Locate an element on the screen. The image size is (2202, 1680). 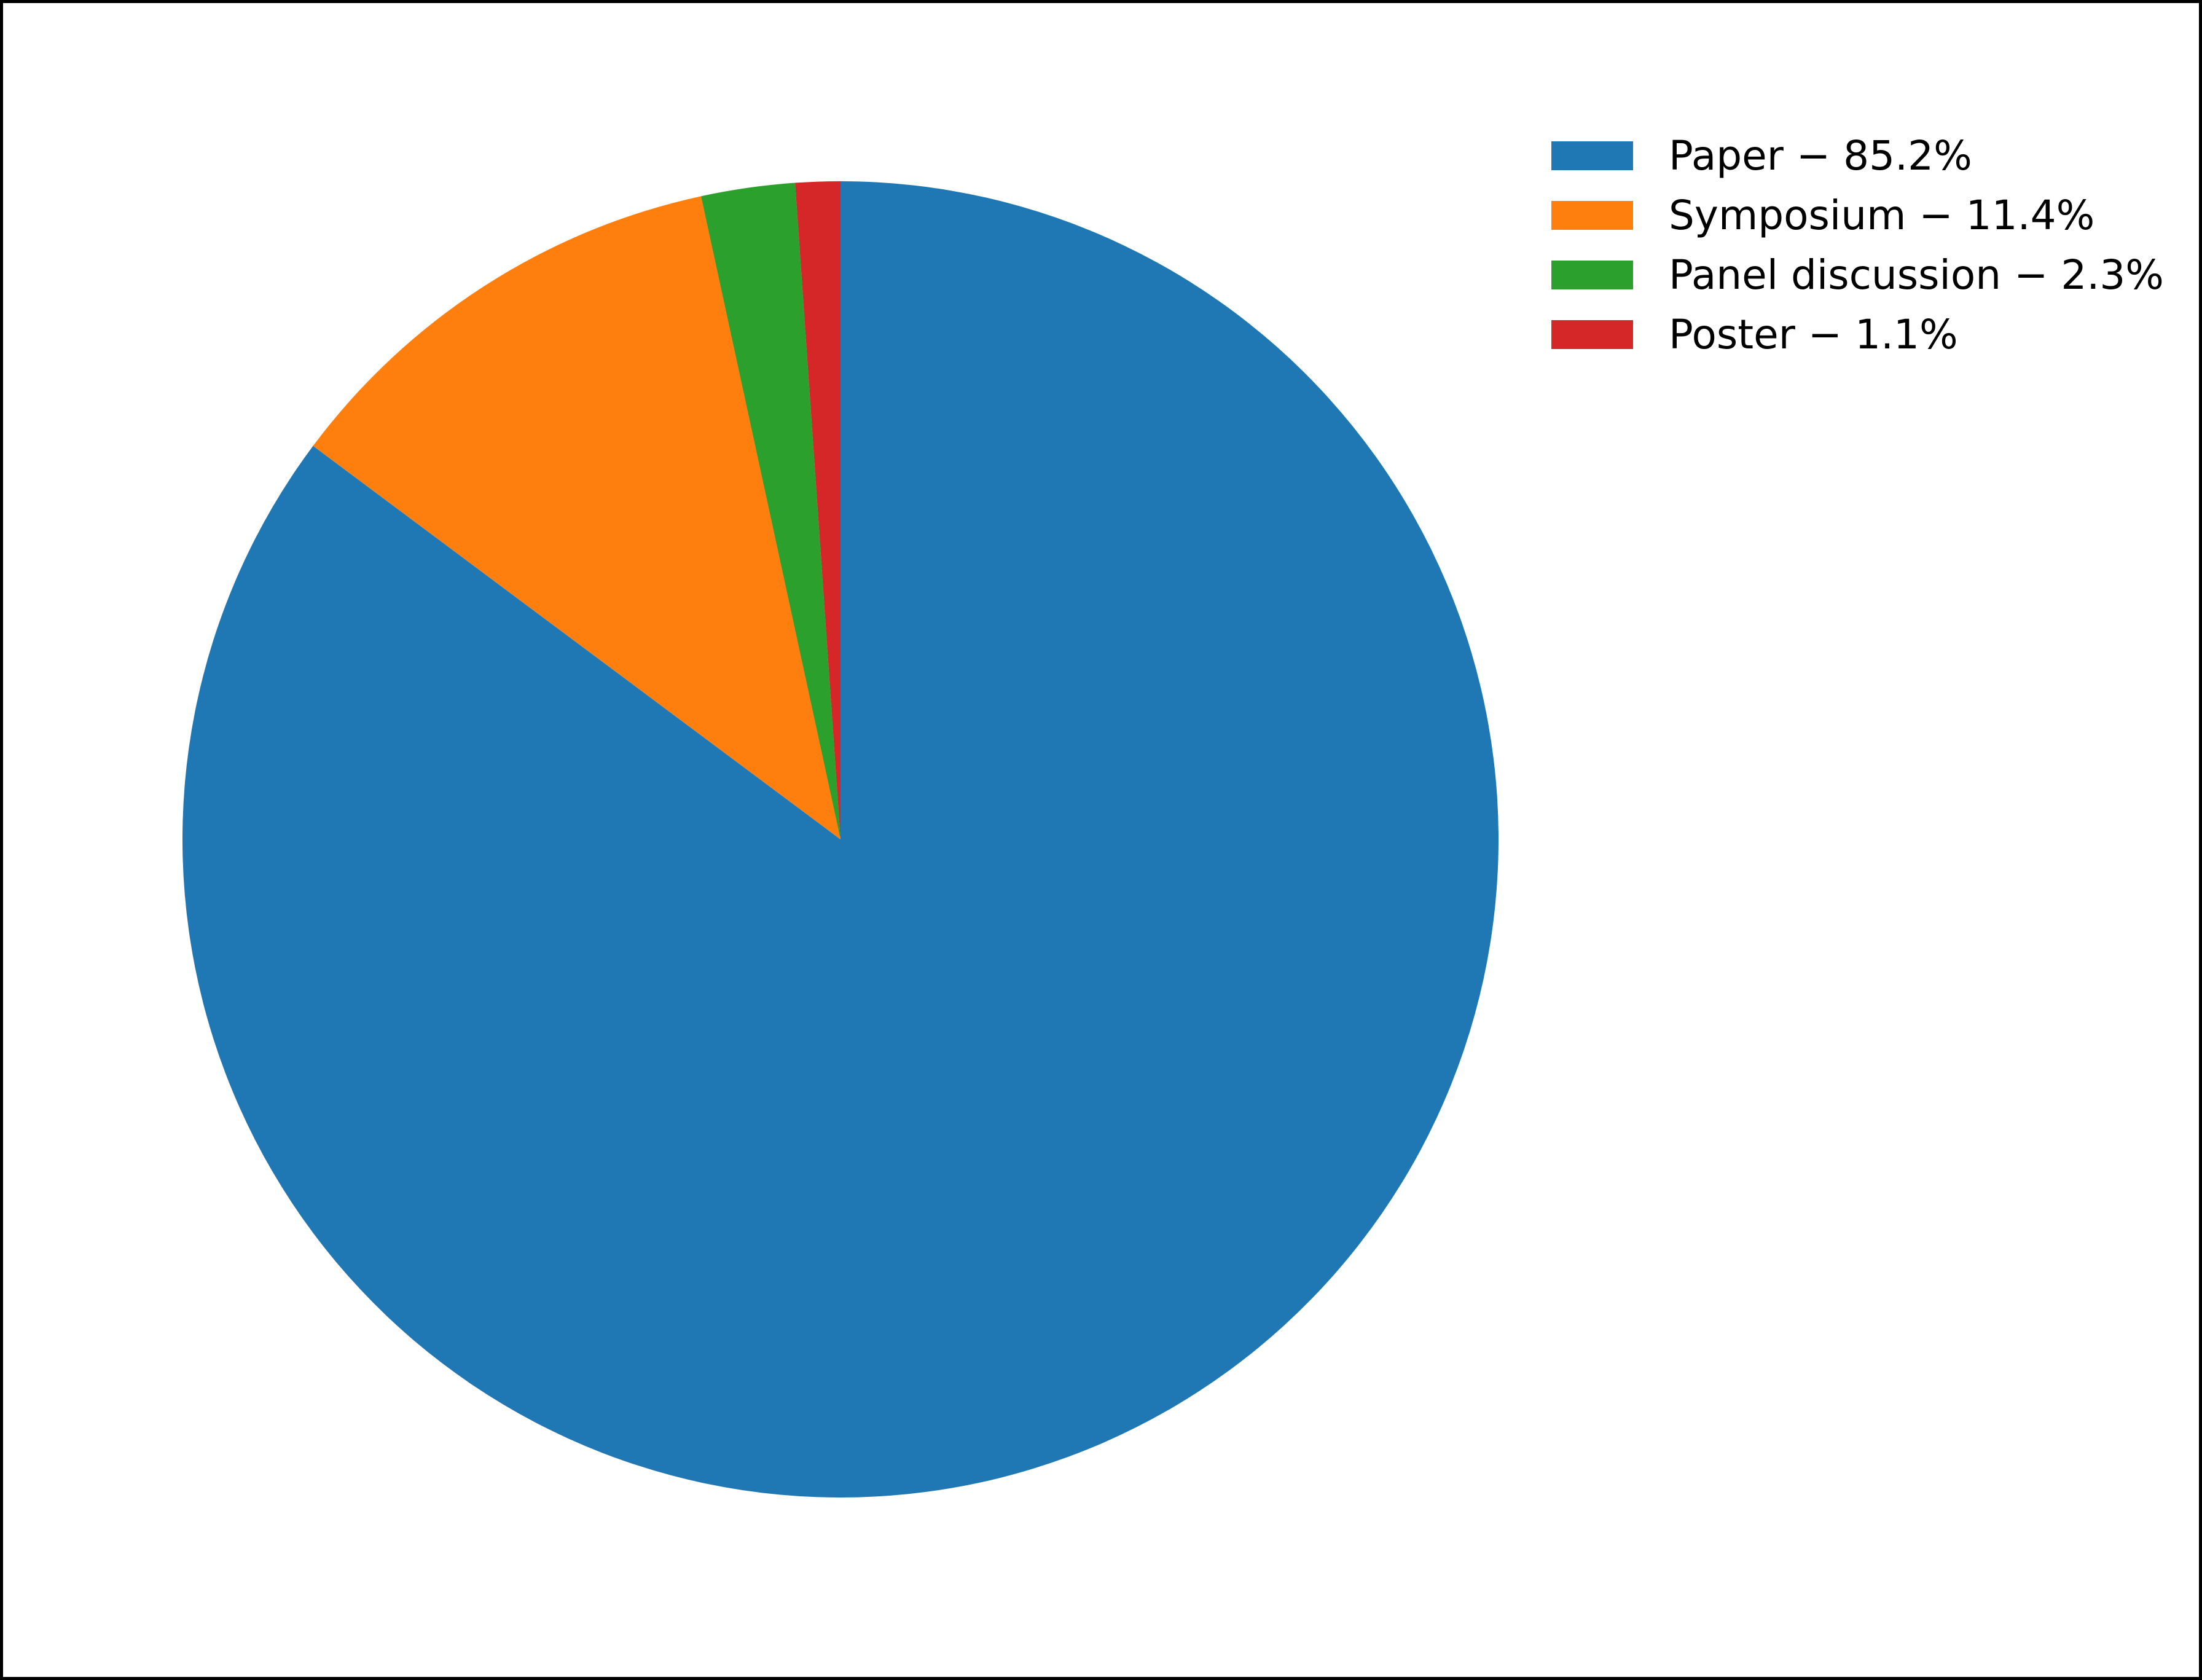
pie-slice-symposium is located at coordinates (576, 518).